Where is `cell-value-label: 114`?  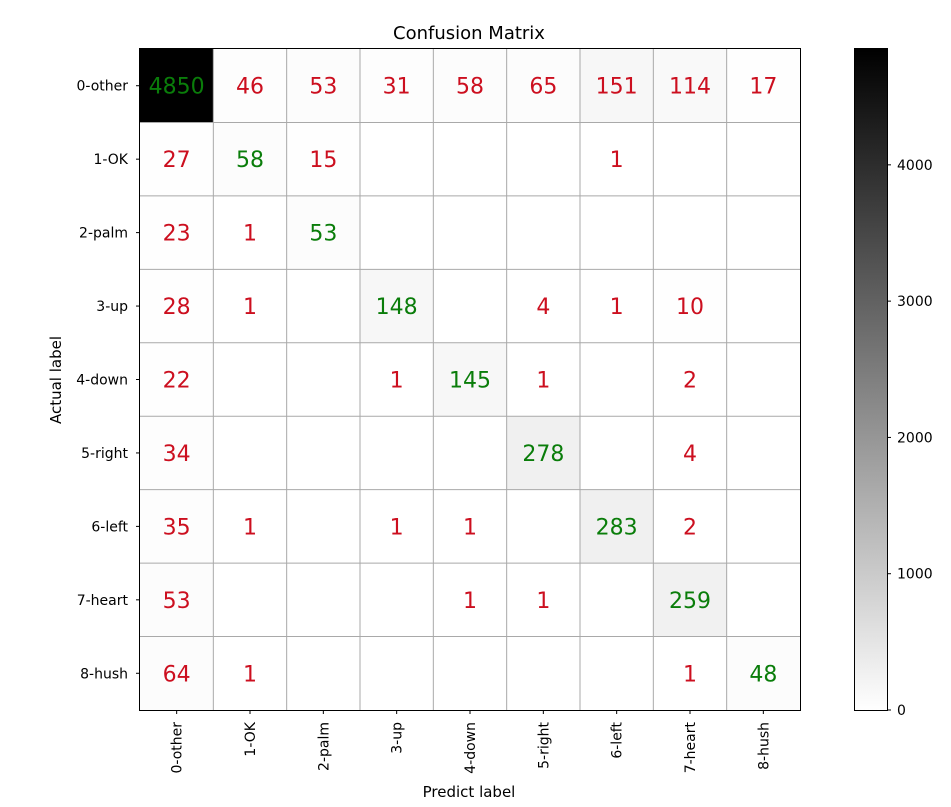 cell-value-label: 114 is located at coordinates (690, 87).